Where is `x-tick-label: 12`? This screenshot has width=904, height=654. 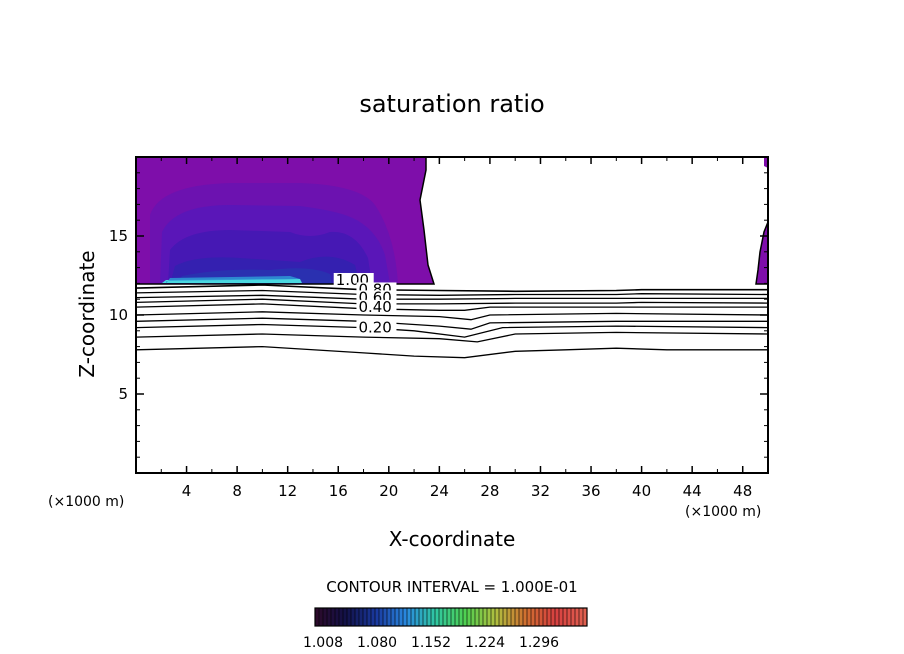
x-tick-label: 12 is located at coordinates (287, 491).